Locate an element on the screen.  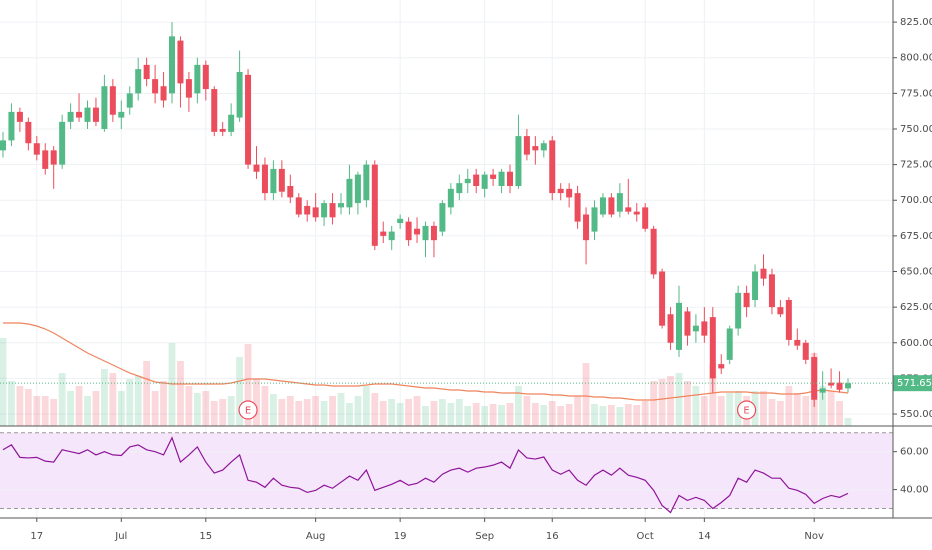
volume-ma-line is located at coordinates (426, 361).